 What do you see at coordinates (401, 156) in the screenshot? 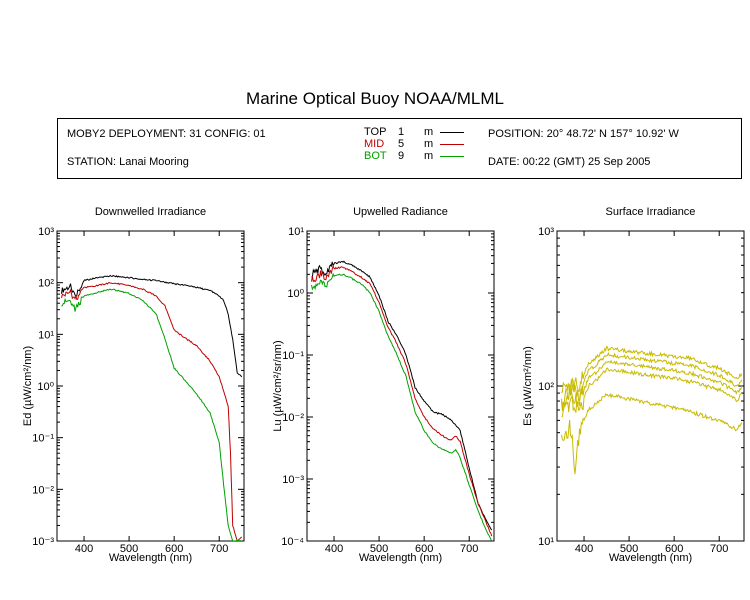
I see `legend-depth: 9` at bounding box center [401, 156].